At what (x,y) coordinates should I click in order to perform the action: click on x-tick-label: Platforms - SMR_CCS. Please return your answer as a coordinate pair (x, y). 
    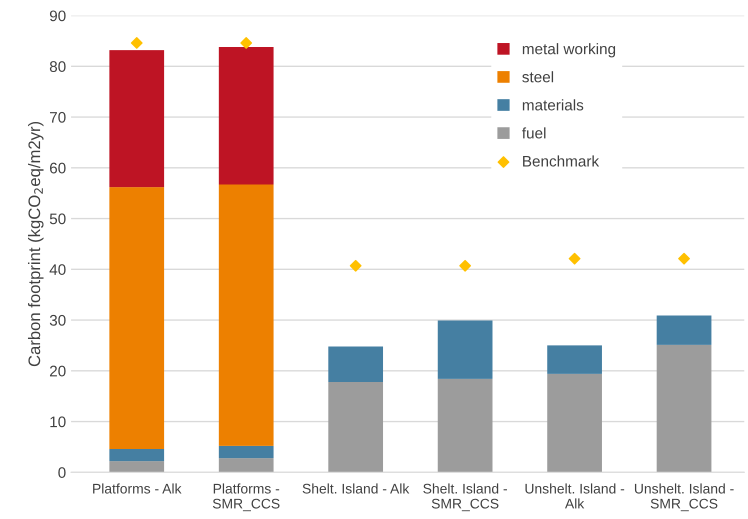
    Looking at the image, I should click on (246, 497).